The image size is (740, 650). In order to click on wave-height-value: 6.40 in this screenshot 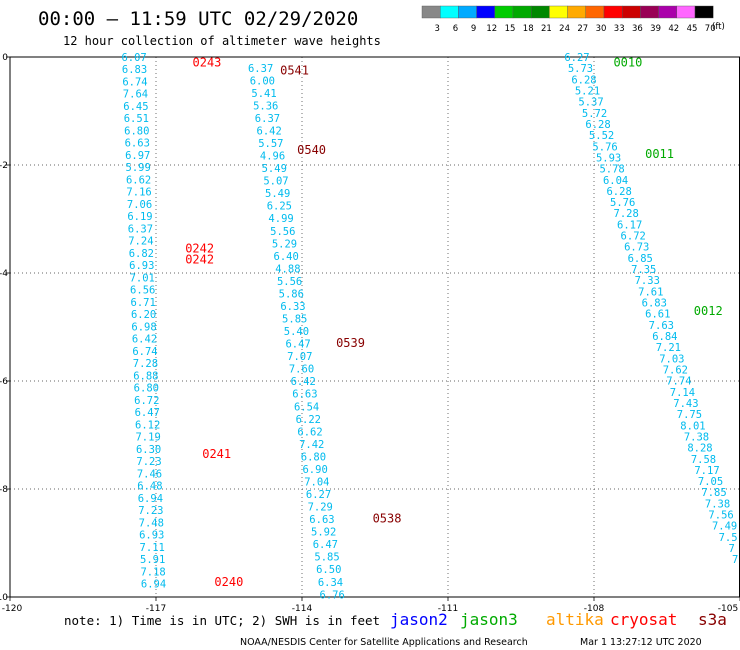, I will do `click(286, 257)`.